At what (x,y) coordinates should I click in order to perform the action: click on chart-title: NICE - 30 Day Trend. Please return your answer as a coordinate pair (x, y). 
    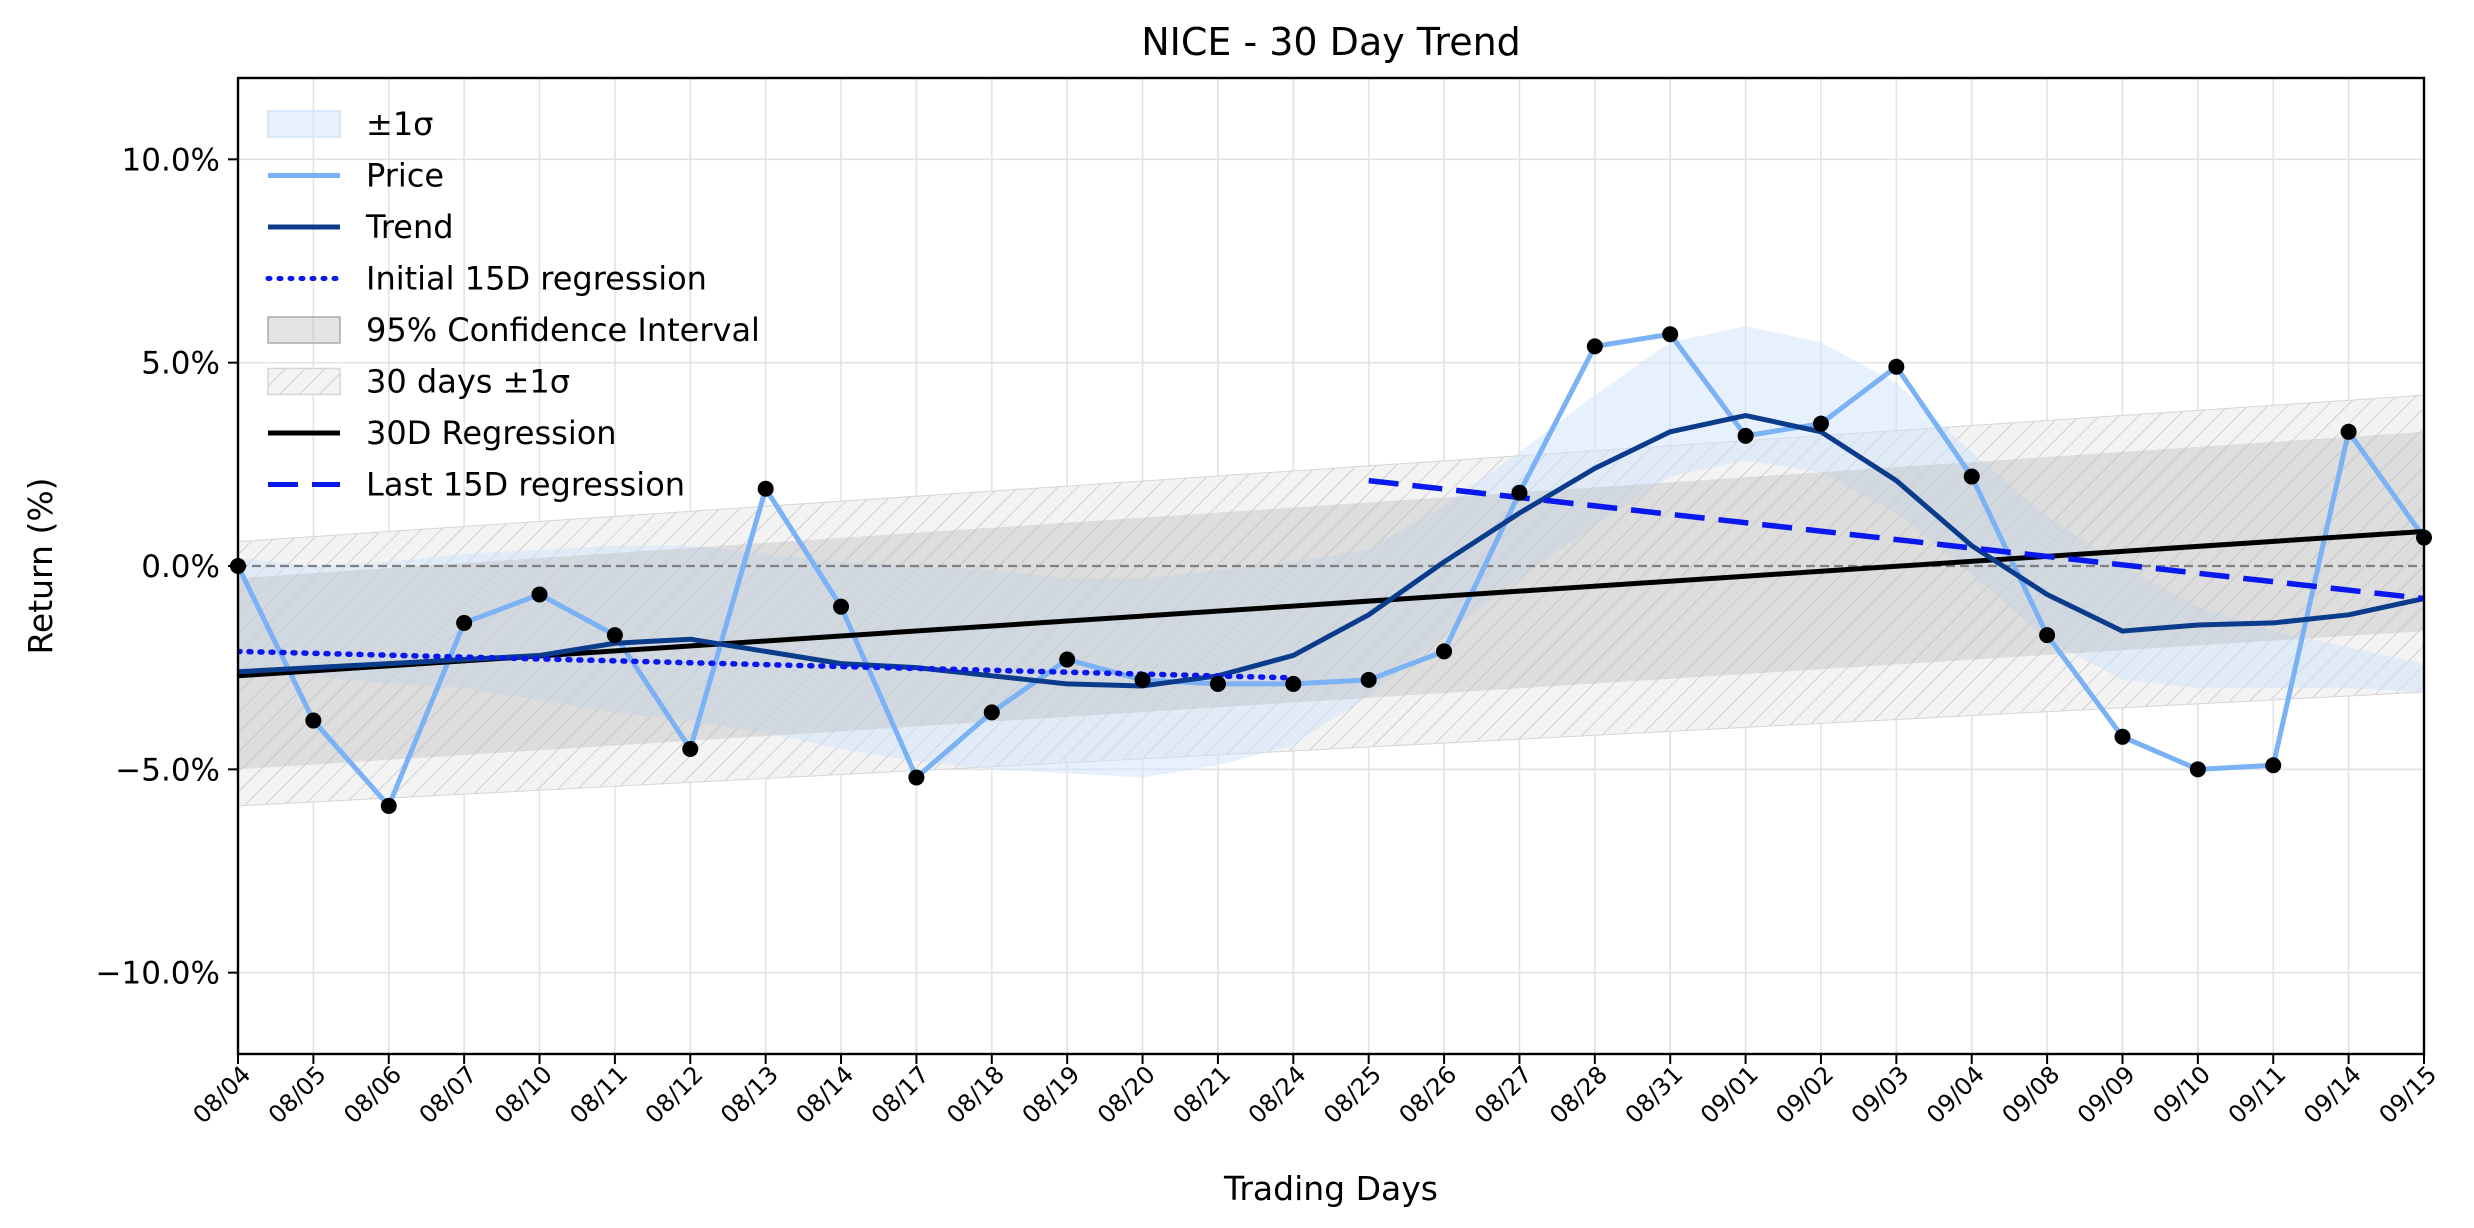
    Looking at the image, I should click on (1331, 42).